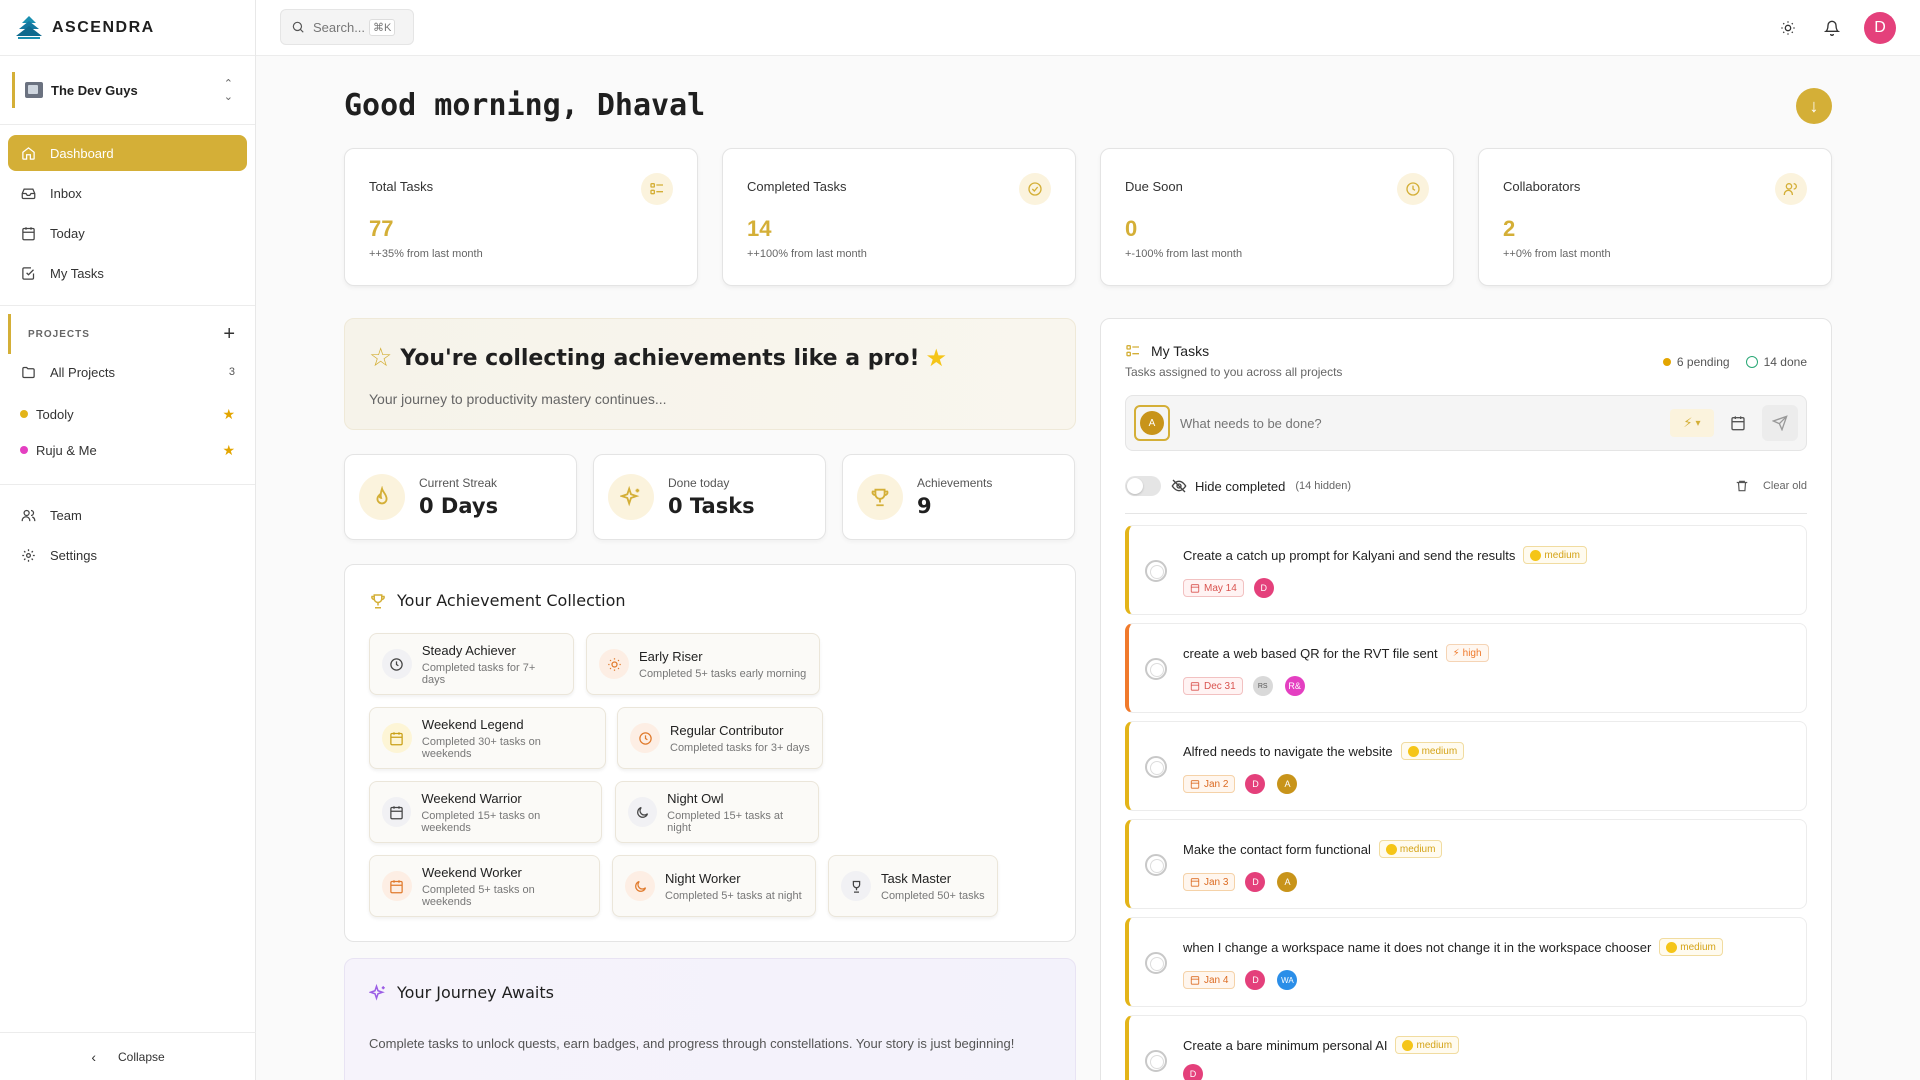  I want to click on project-item-todoly: Todoly ★, so click(127, 414).